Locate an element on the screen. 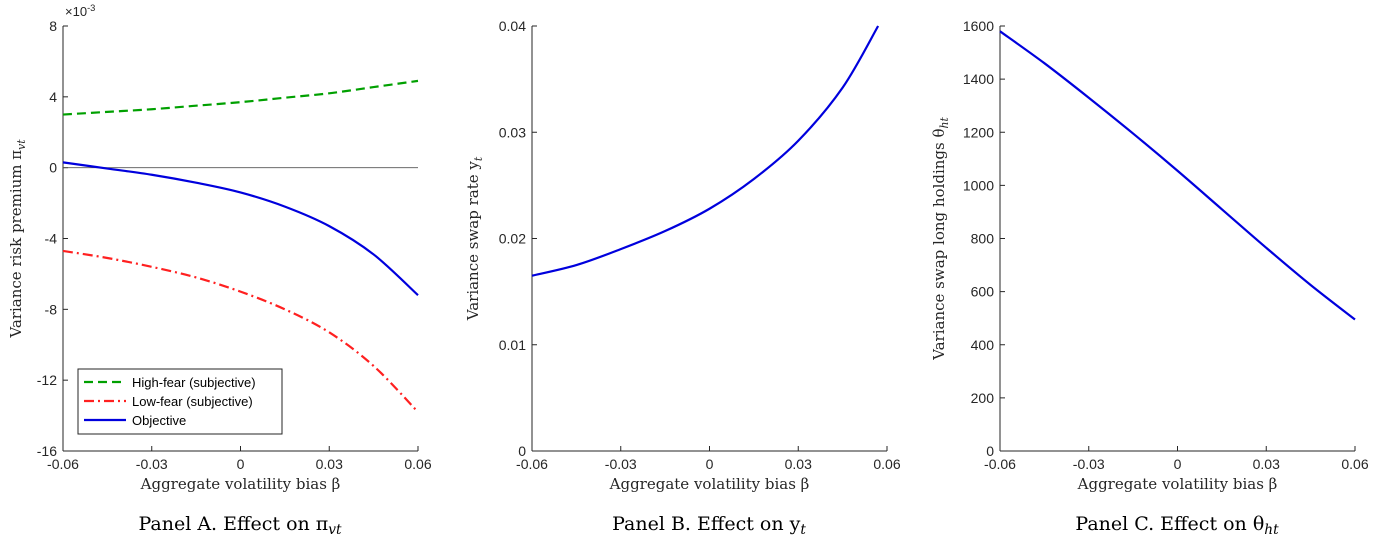  legend-label: Objective is located at coordinates (159, 420).